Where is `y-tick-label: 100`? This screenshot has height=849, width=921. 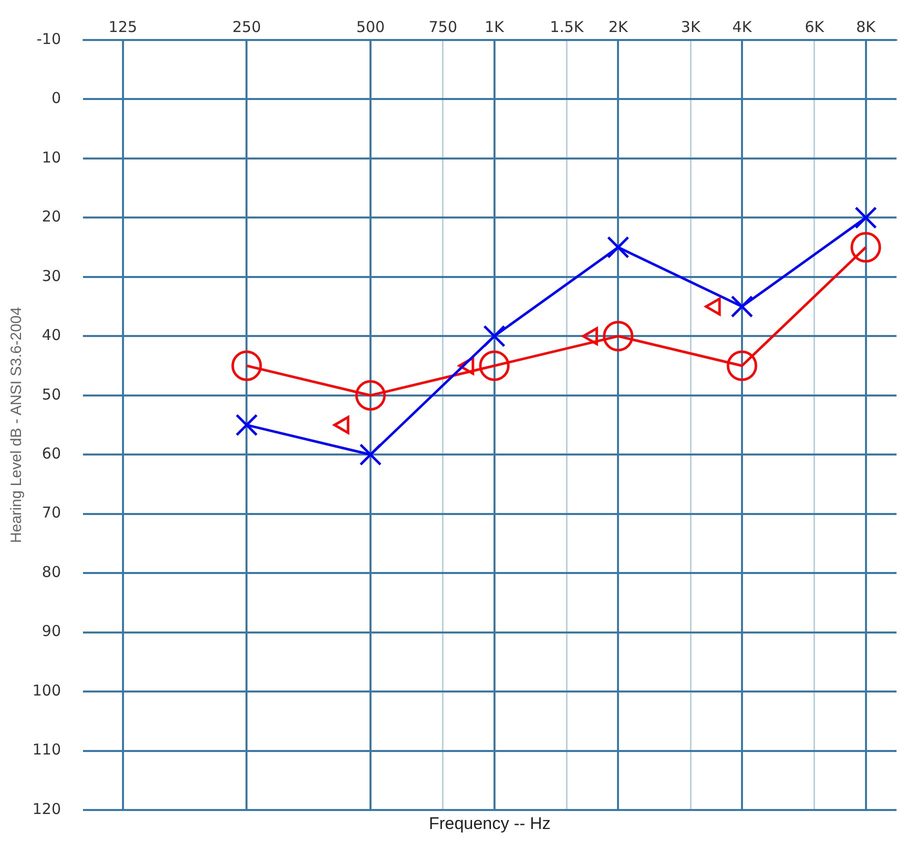 y-tick-label: 100 is located at coordinates (46, 690).